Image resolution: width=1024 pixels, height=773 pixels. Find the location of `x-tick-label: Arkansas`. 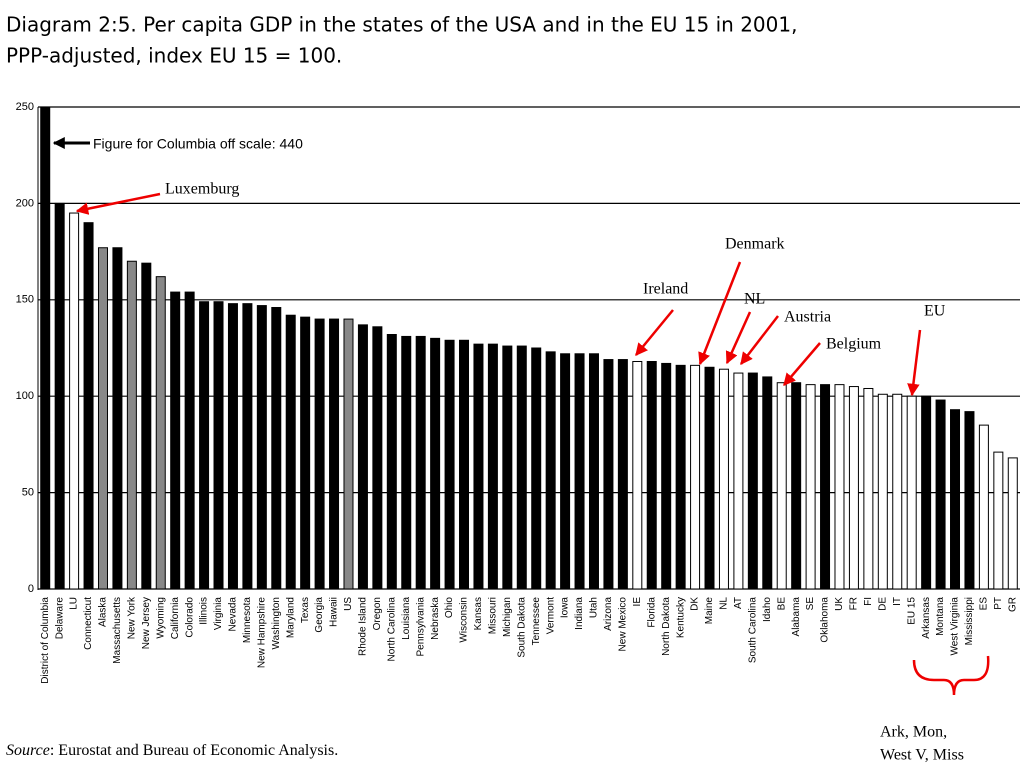

x-tick-label: Arkansas is located at coordinates (926, 618).